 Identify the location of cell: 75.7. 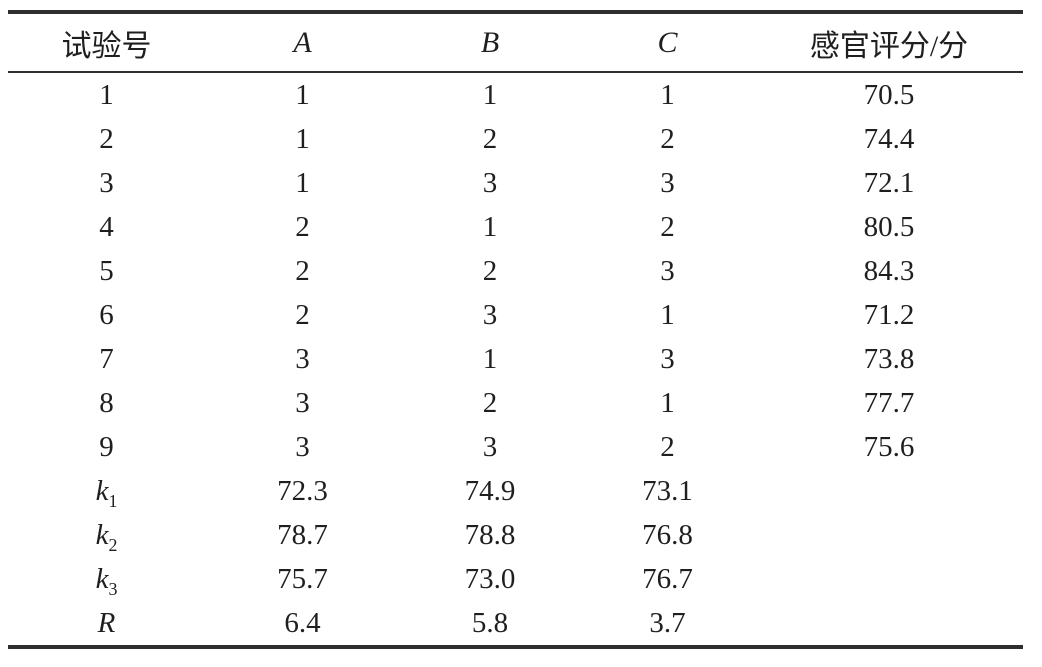
(302, 578).